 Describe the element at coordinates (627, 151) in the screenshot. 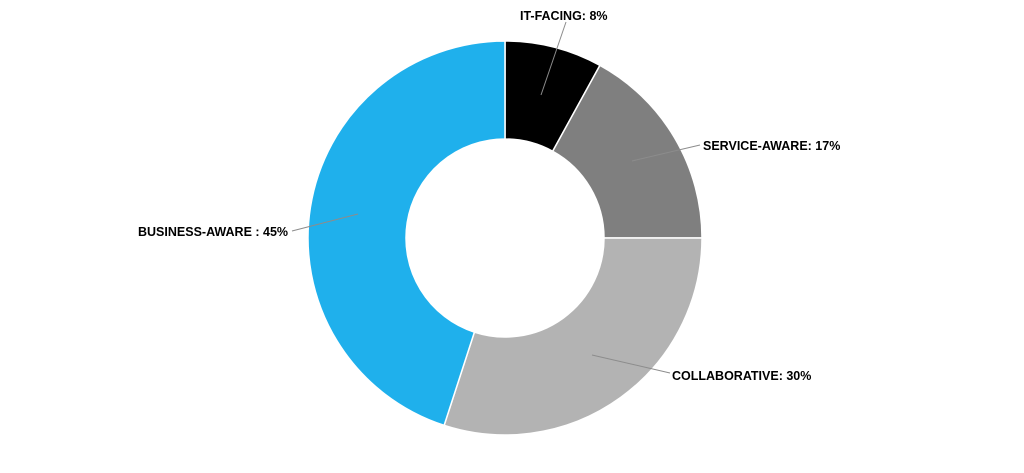

I see `slice-service-aware` at that location.